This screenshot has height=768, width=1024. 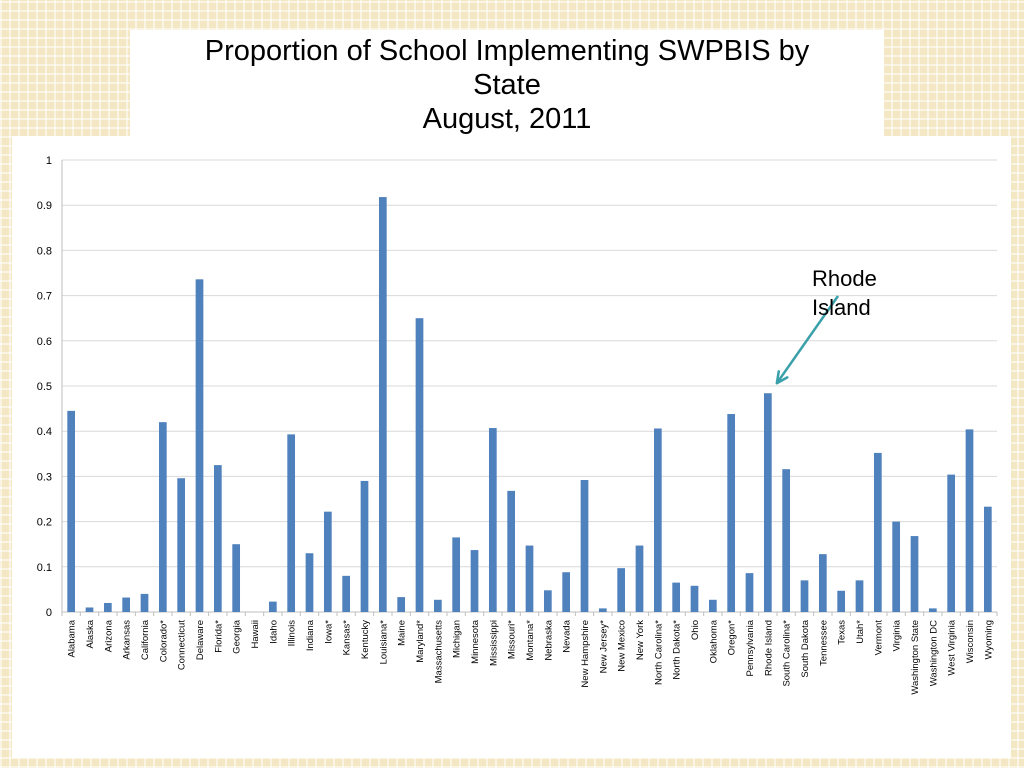 I want to click on x-tick-label-south-dakota: South Dakota, so click(x=805, y=648).